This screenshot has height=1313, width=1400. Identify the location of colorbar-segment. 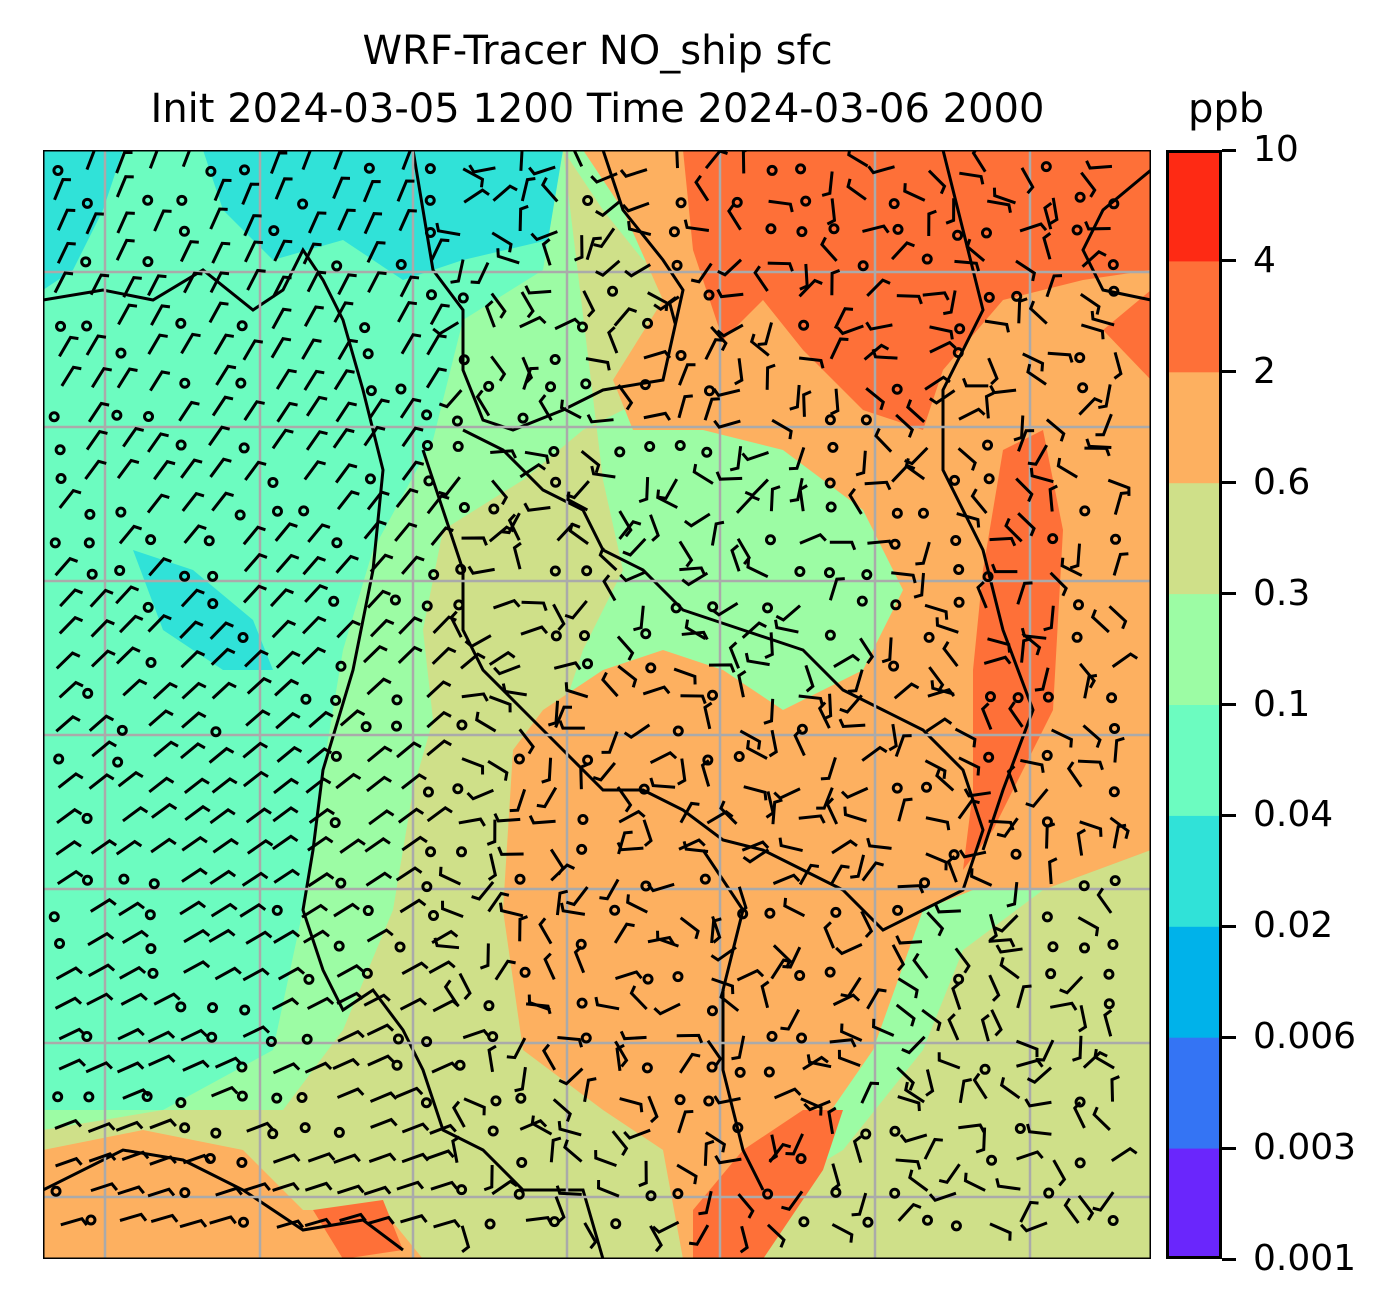
(1194, 871).